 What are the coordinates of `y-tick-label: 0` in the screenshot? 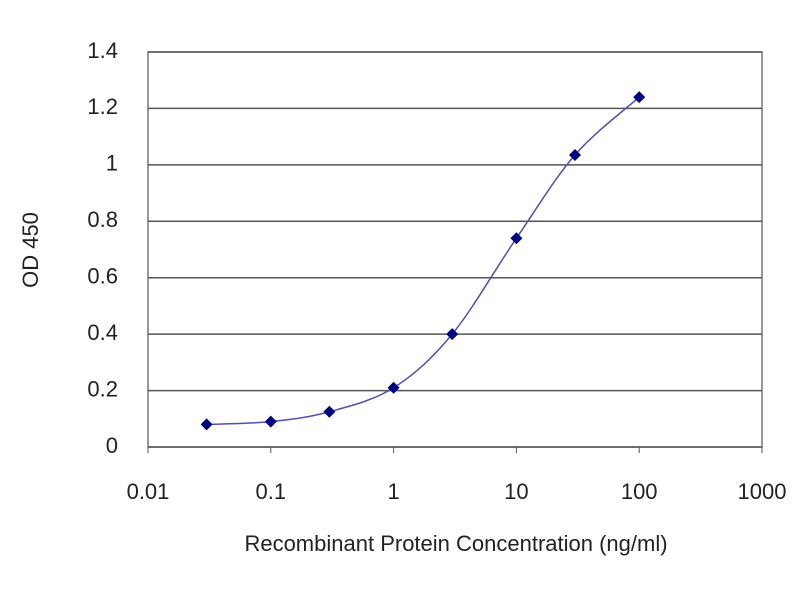 It's located at (112, 445).